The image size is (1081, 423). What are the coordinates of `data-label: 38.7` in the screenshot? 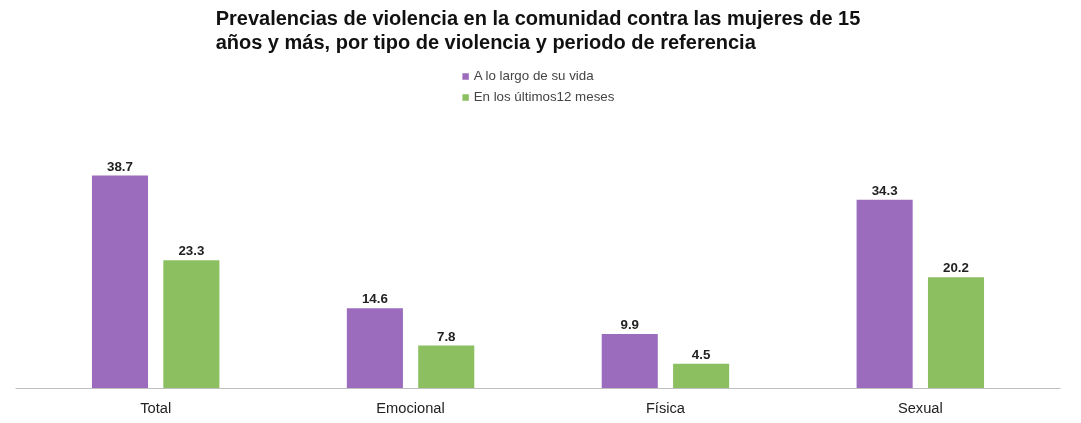 It's located at (120, 166).